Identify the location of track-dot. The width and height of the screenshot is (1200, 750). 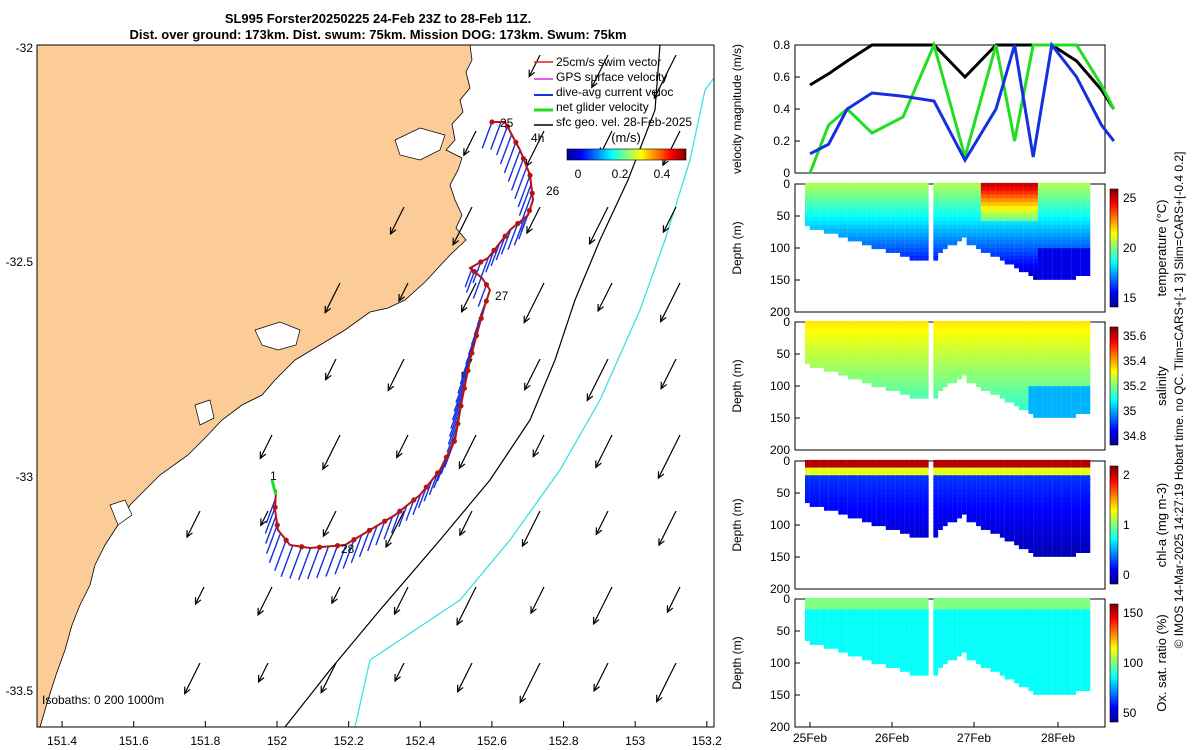
(458, 424).